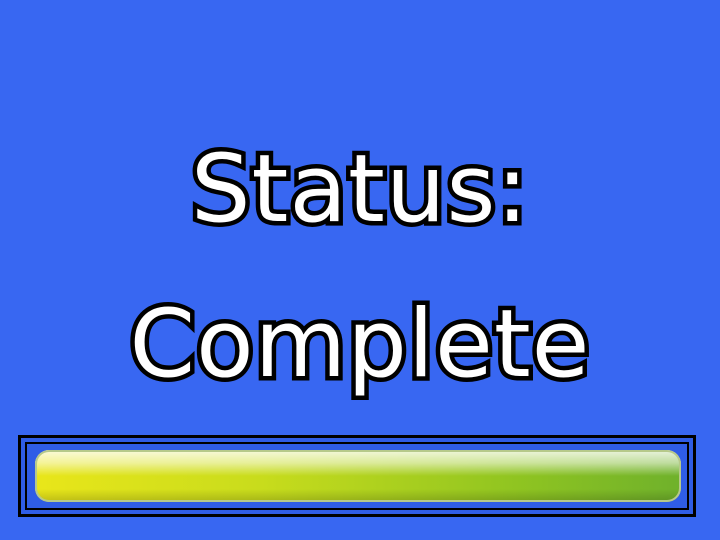 The image size is (720, 540). I want to click on progress-bar-inner-border, so click(357, 476).